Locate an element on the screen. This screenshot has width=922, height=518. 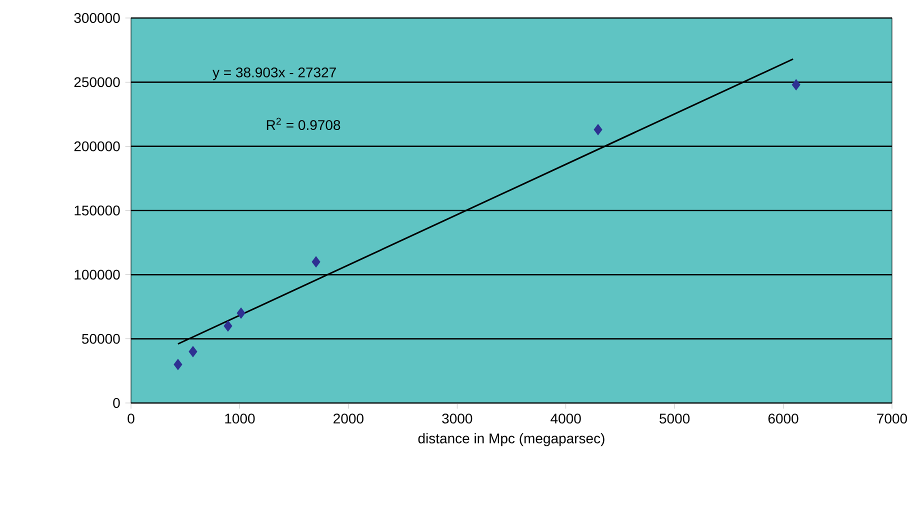
x-axis-title: distance in Mpc (megaparsec) is located at coordinates (511, 439).